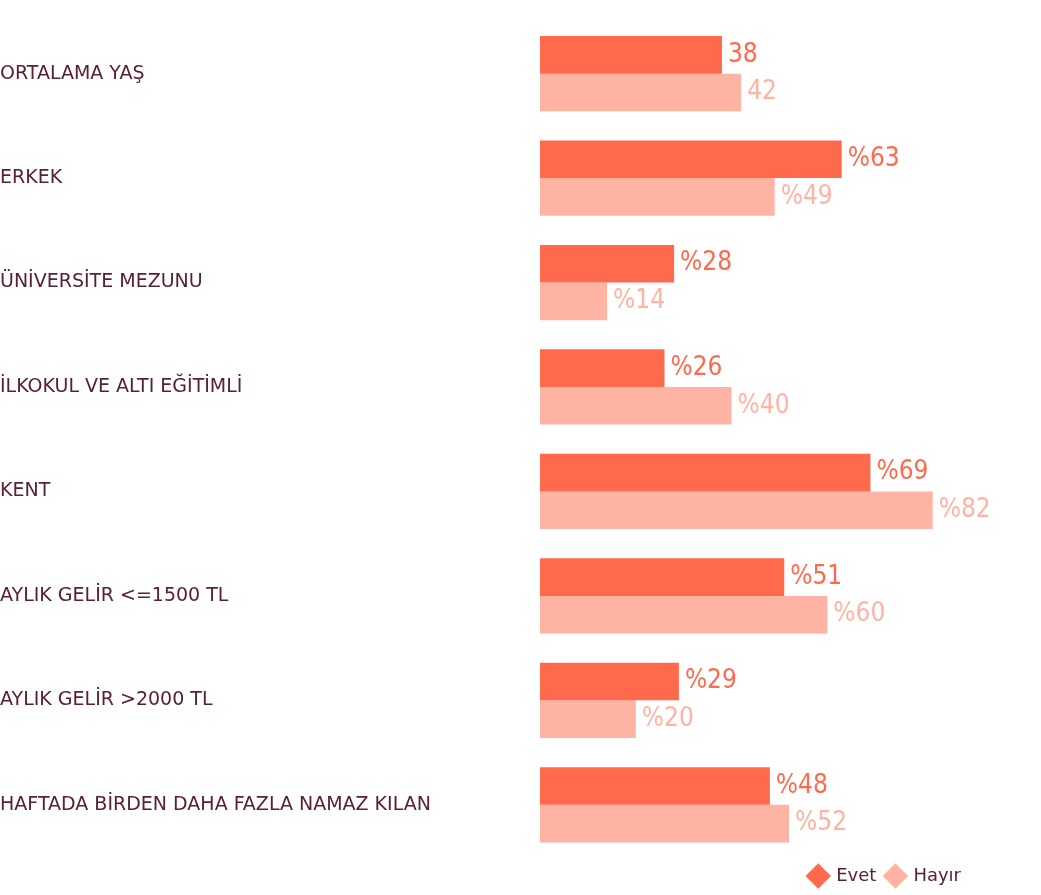 The height and width of the screenshot is (895, 1041). I want to click on data-label: %69, so click(902, 470).